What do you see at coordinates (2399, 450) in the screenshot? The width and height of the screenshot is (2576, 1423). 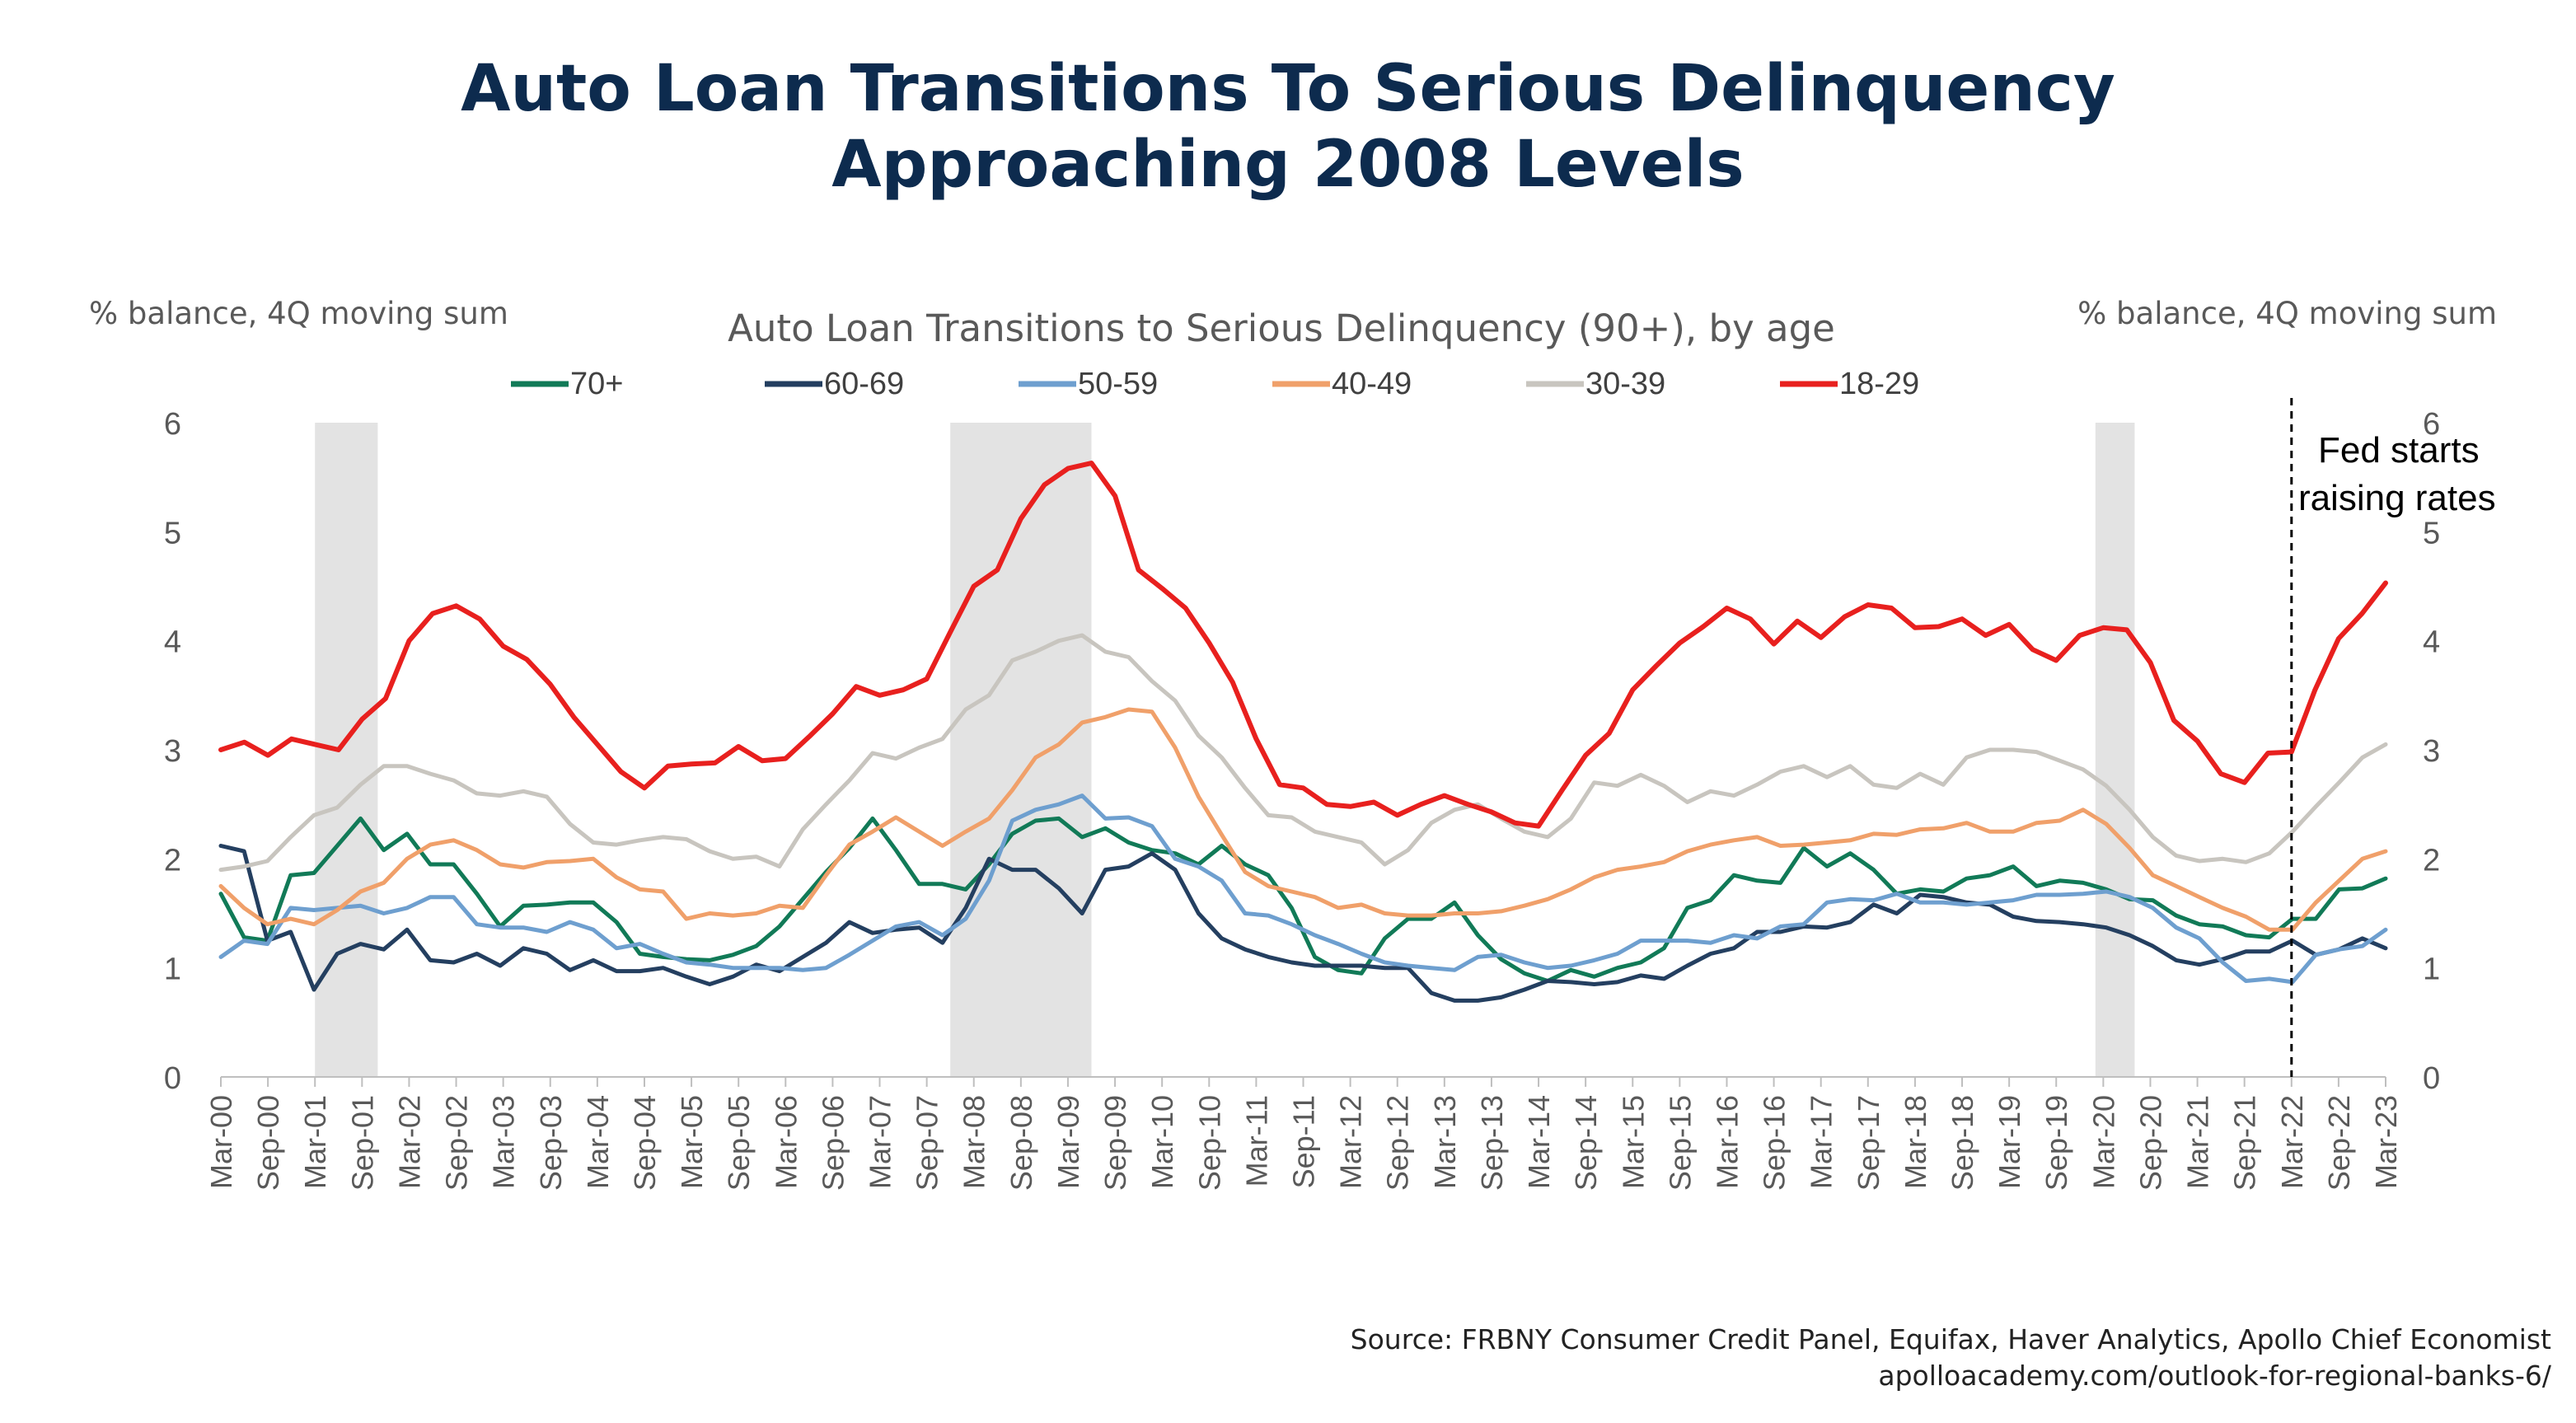 I see `annotation-text-line-1: Fed starts` at bounding box center [2399, 450].